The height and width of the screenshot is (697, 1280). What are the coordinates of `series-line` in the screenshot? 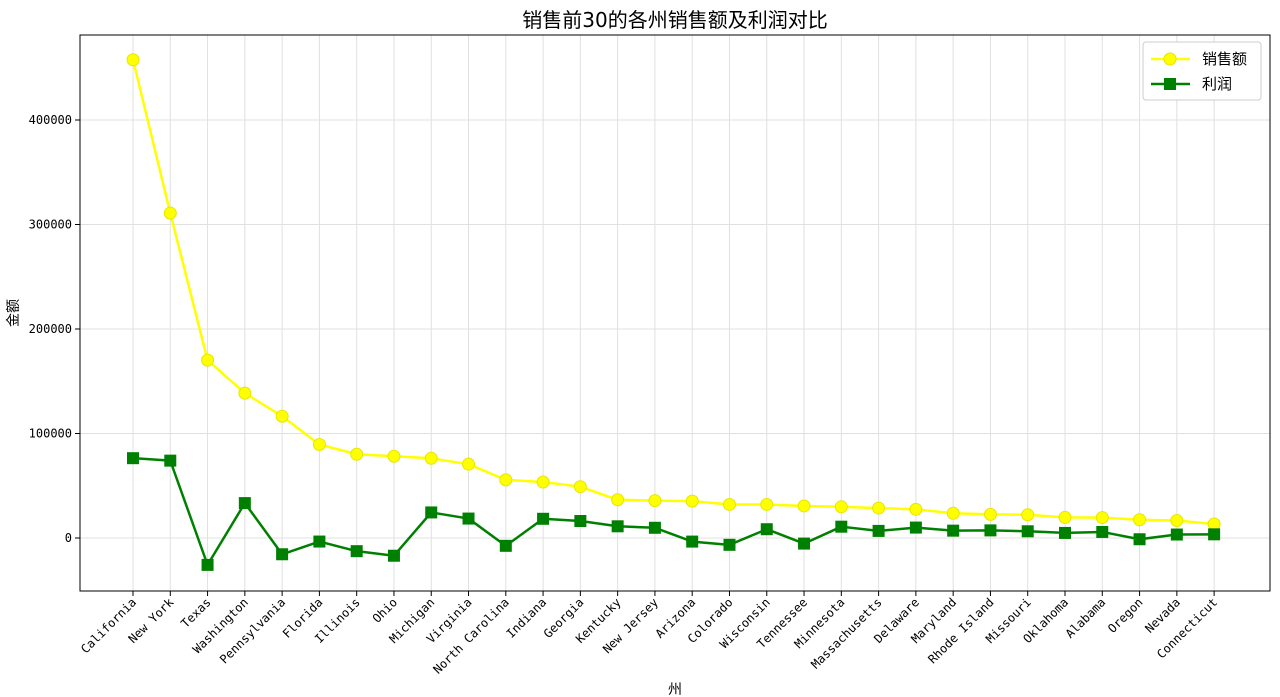 It's located at (673, 511).